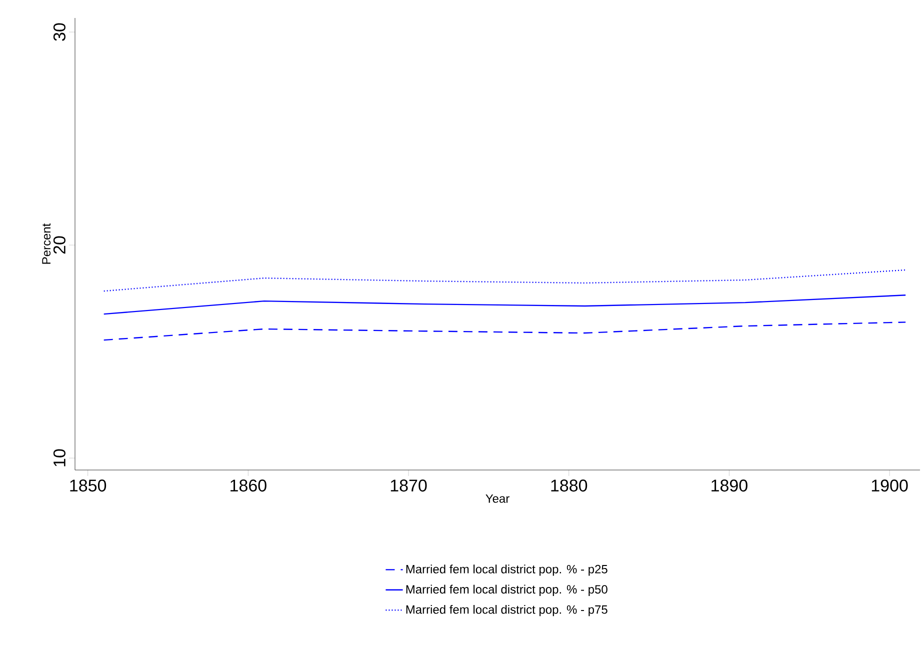 The width and height of the screenshot is (924, 651). I want to click on x-tick-label: 1890, so click(730, 486).